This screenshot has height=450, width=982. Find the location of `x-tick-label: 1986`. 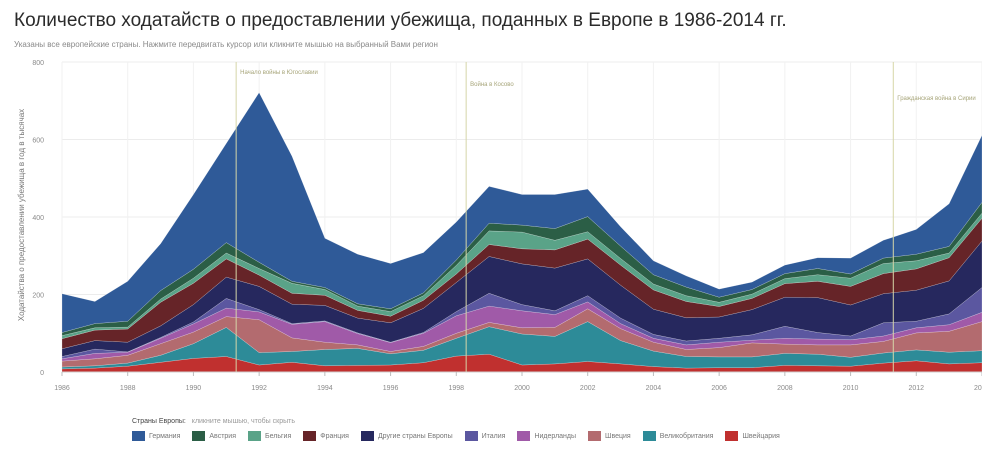

x-tick-label: 1986 is located at coordinates (62, 388).